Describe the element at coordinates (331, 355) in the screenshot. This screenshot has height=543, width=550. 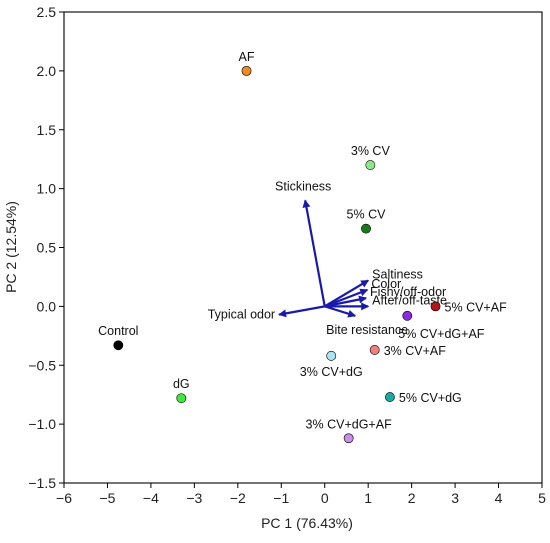
I see `point-3-cv-dg` at that location.